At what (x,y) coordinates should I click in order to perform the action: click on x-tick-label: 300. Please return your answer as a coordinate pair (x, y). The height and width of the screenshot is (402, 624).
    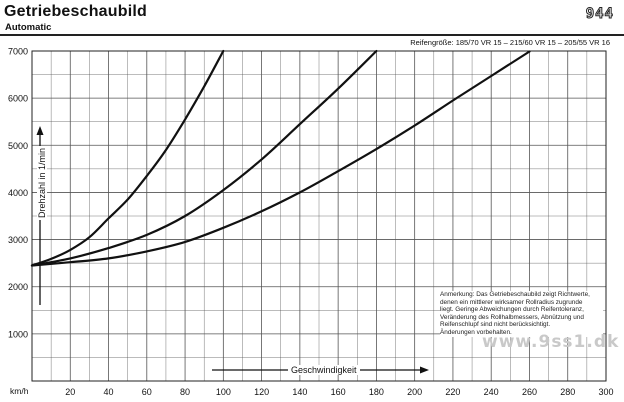
    Looking at the image, I should click on (605, 392).